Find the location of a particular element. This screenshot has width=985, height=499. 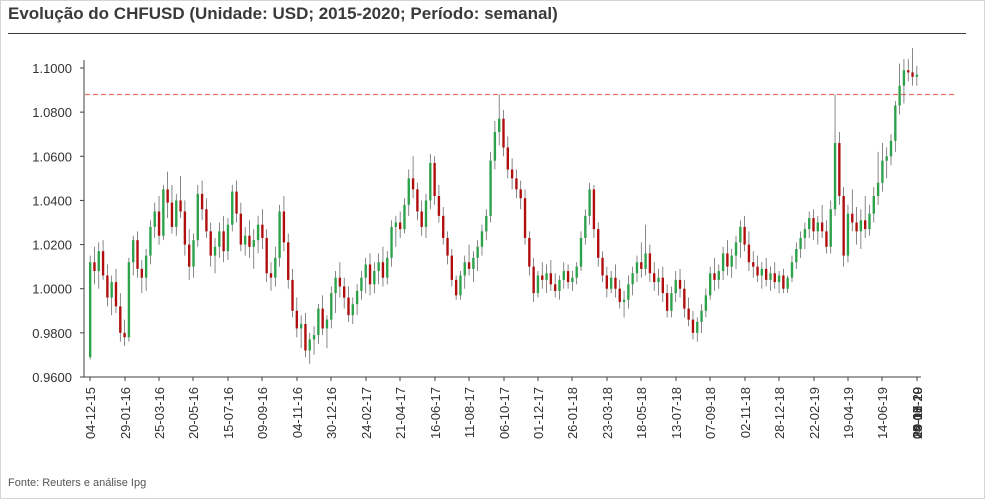

x-tick-label: 04-11-16 is located at coordinates (297, 412).